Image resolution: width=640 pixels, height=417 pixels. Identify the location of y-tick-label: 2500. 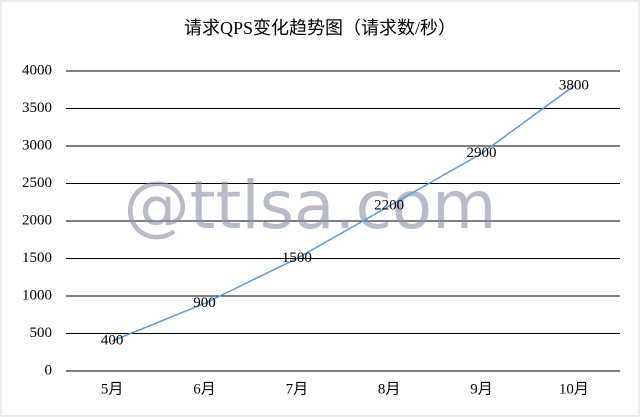
(37, 183).